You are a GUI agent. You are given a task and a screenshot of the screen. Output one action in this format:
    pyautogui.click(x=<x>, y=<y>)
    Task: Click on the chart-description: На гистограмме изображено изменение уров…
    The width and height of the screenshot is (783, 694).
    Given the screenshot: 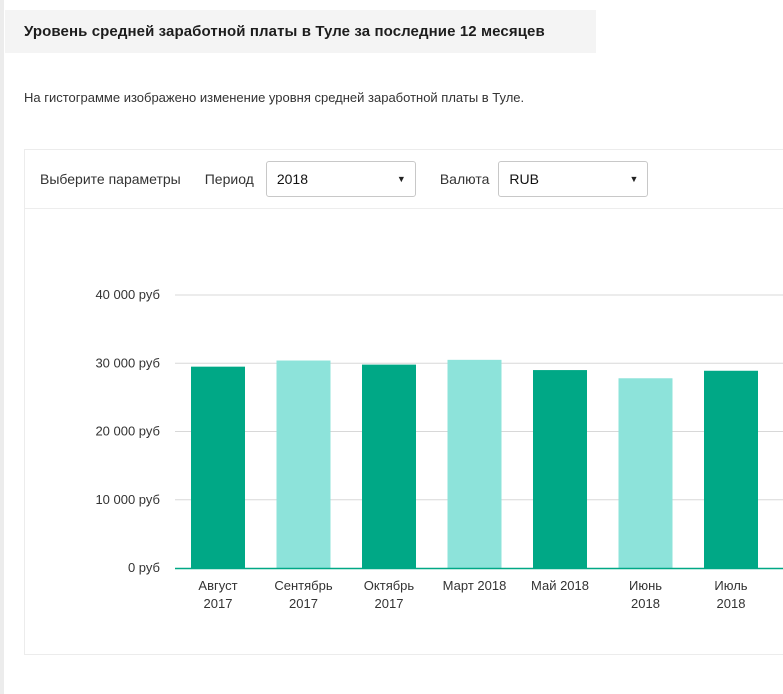 What is the action you would take?
    pyautogui.click(x=274, y=97)
    